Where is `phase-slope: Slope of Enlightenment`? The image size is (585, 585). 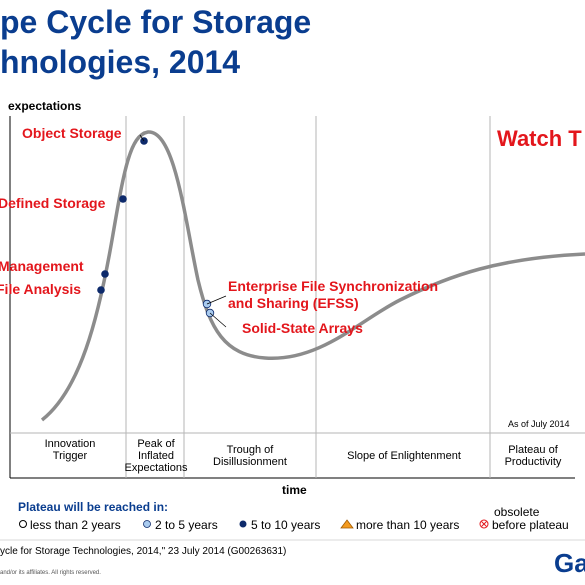 phase-slope: Slope of Enlightenment is located at coordinates (404, 456).